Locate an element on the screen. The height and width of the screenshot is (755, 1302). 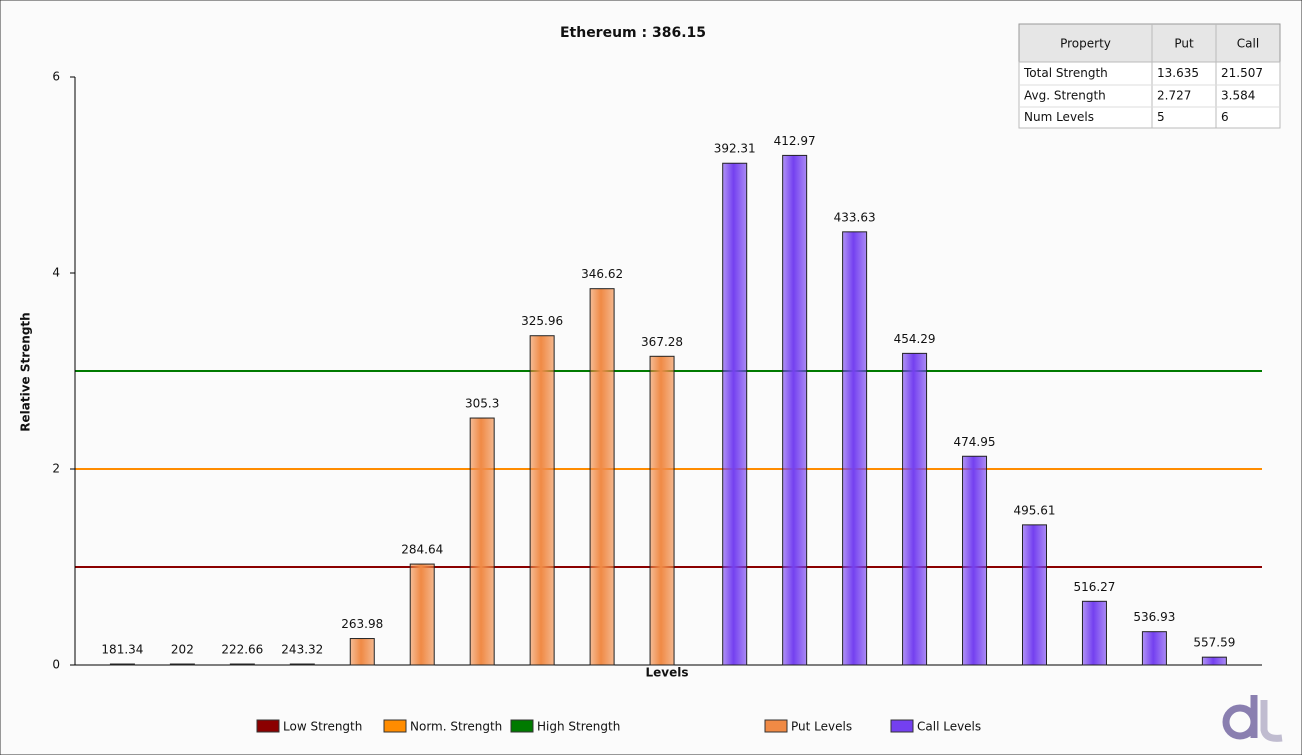
table-cell: Avg. Strength is located at coordinates (1065, 96).